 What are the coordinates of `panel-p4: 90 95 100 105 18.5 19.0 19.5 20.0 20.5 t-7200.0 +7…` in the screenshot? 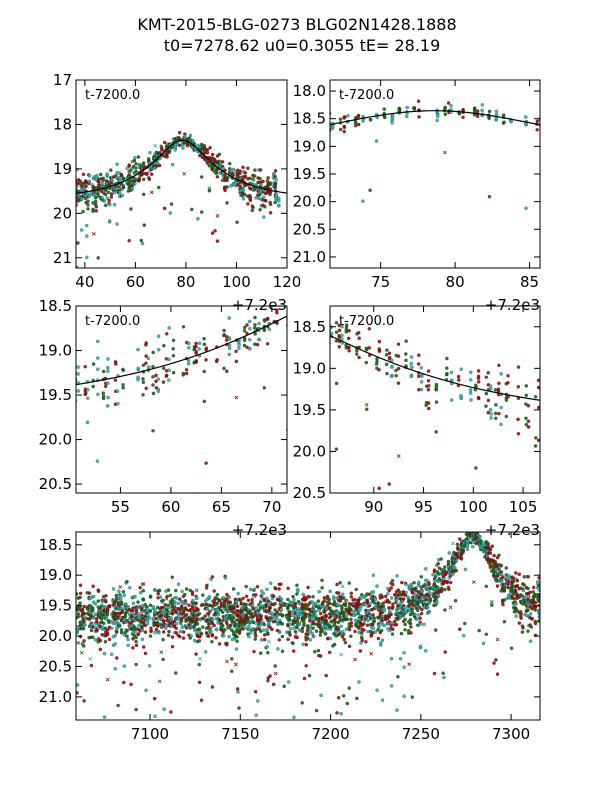 It's located at (417, 422).